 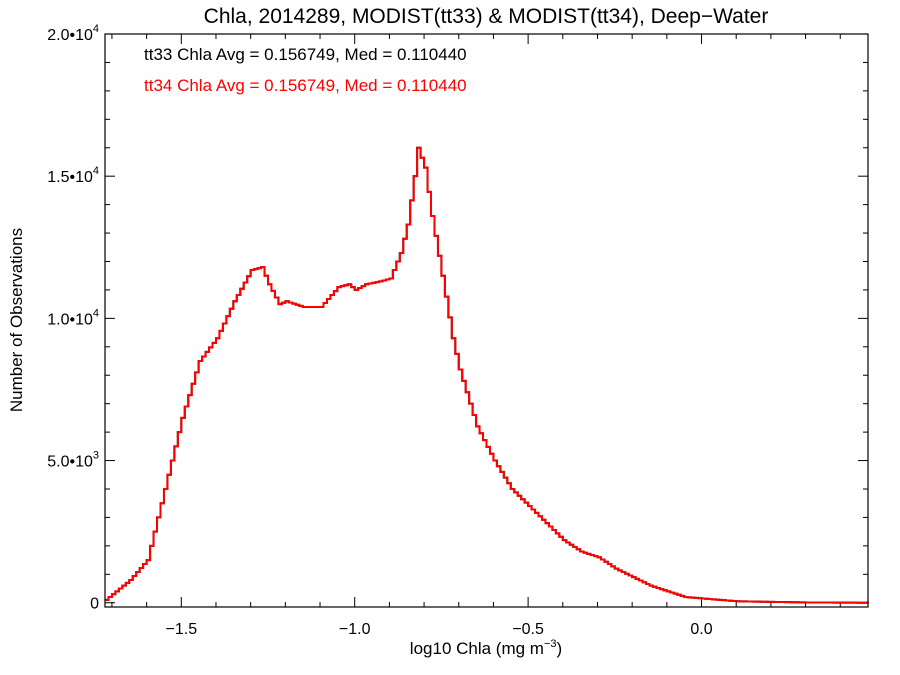 I want to click on annotation-tt33: tt33 Chla Avg = 0.156749, Med = 0.110440, so click(x=305, y=54).